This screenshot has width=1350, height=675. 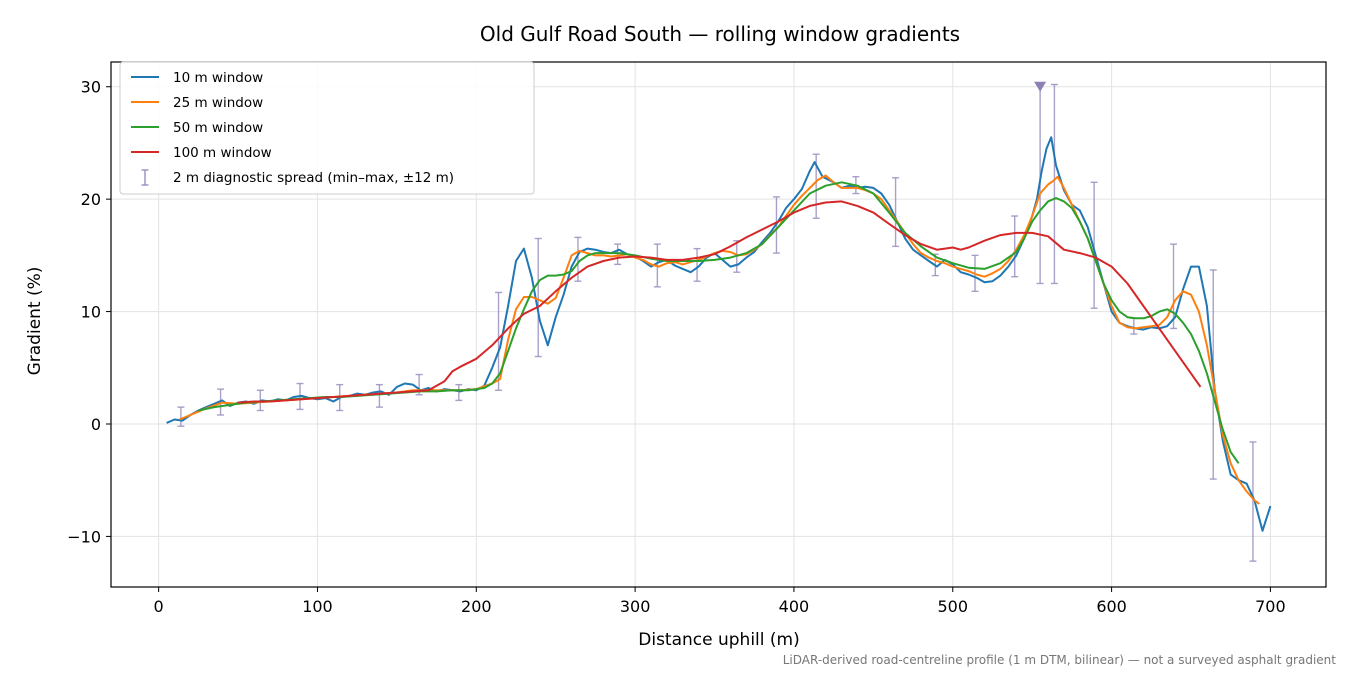 I want to click on x-tick-label: 700, so click(x=1270, y=606).